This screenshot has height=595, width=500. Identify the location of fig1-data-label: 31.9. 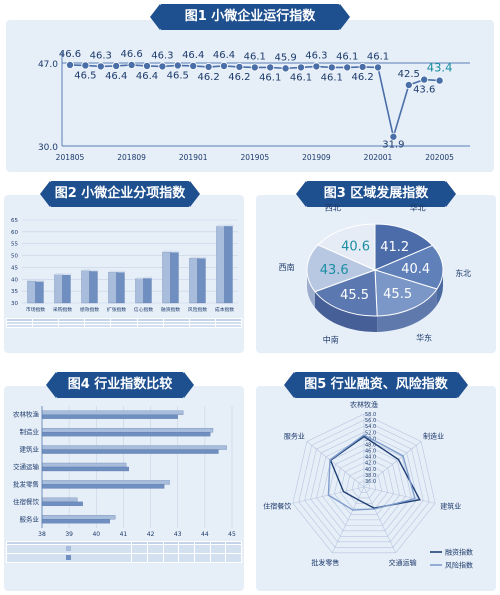
(393, 145).